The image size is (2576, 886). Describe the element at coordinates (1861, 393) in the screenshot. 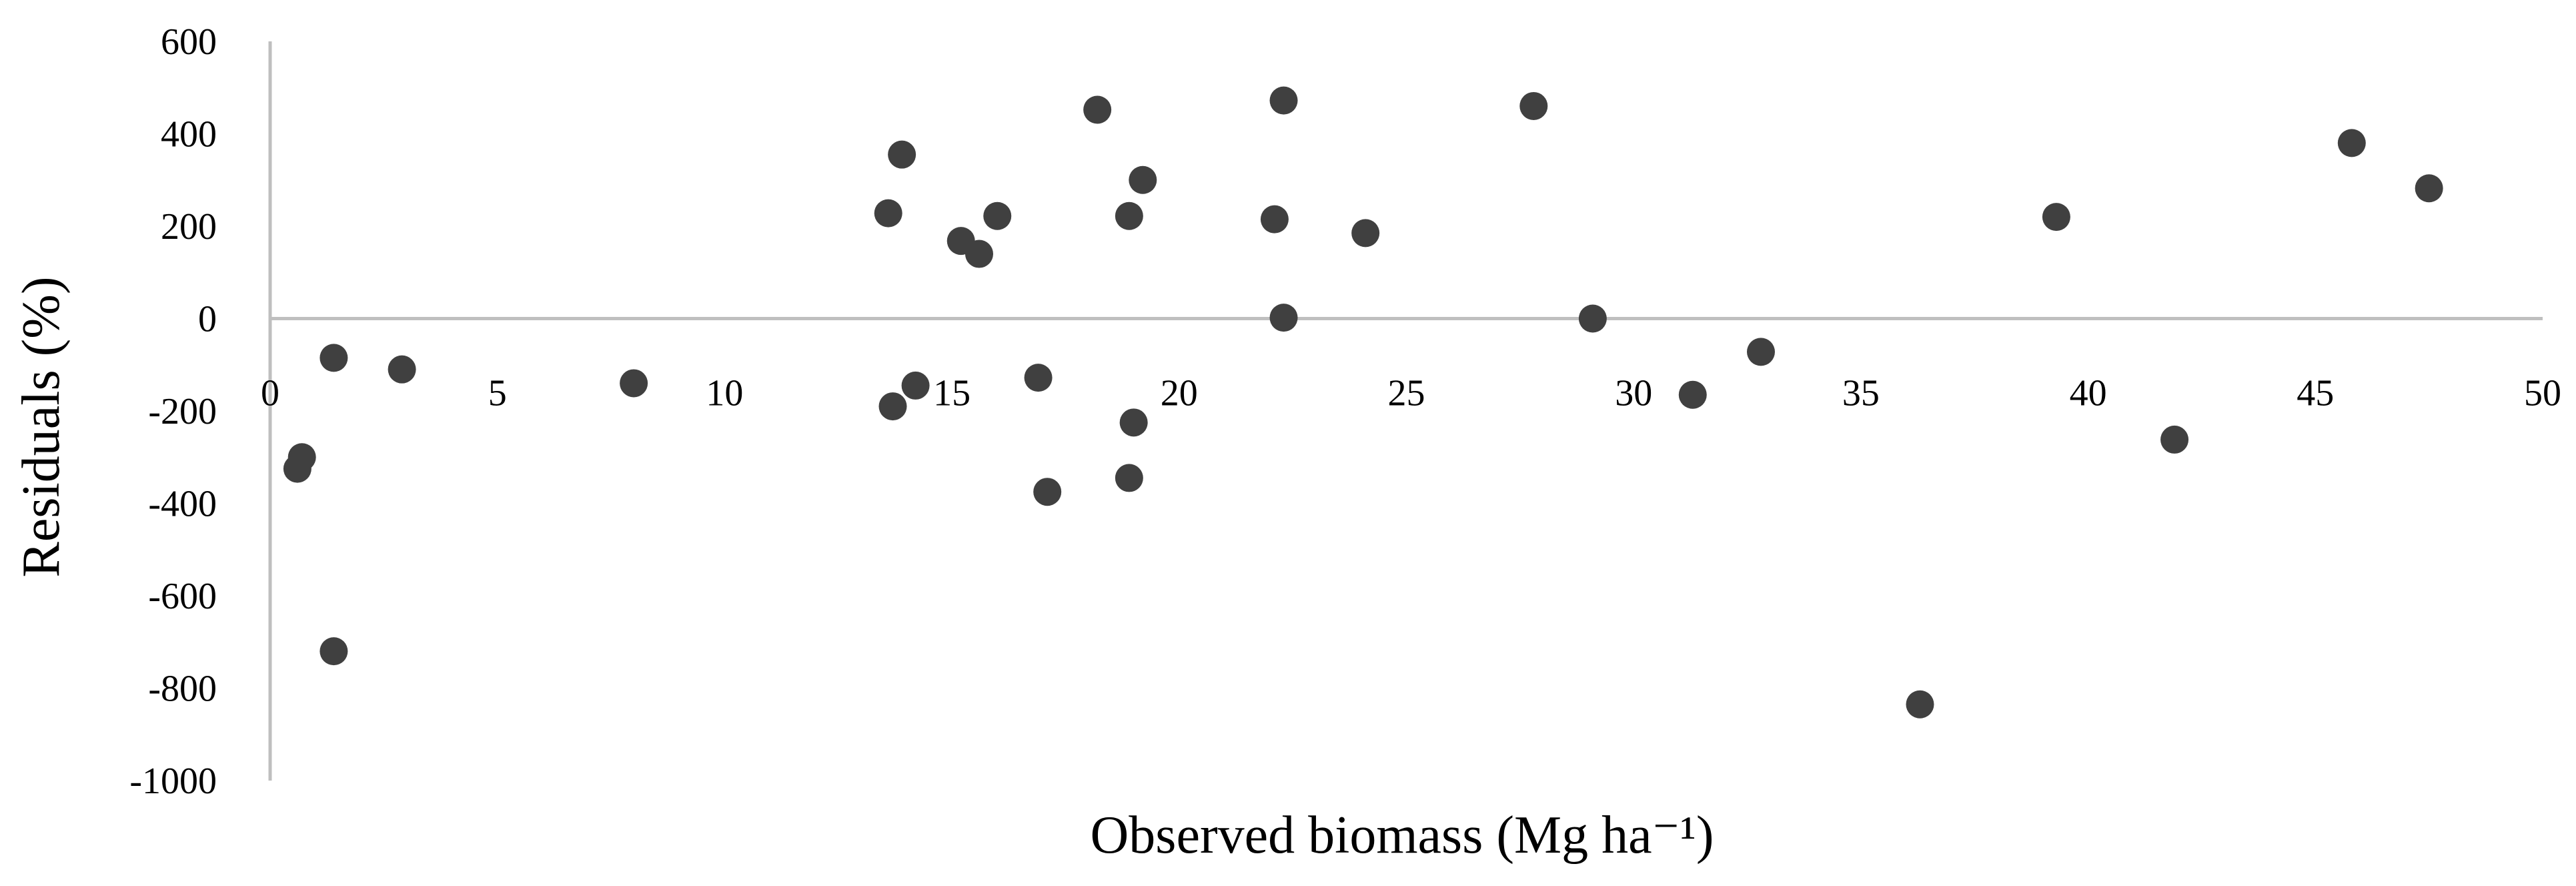

I see `x-tick-label: 35` at that location.